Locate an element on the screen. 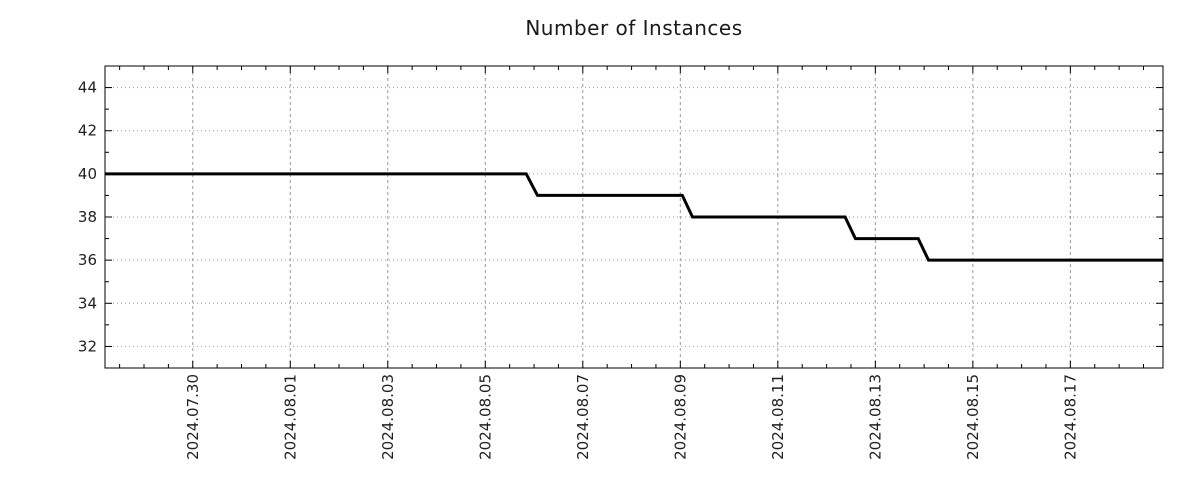 The image size is (1200, 500). y-tick-label: 38 is located at coordinates (87, 217).